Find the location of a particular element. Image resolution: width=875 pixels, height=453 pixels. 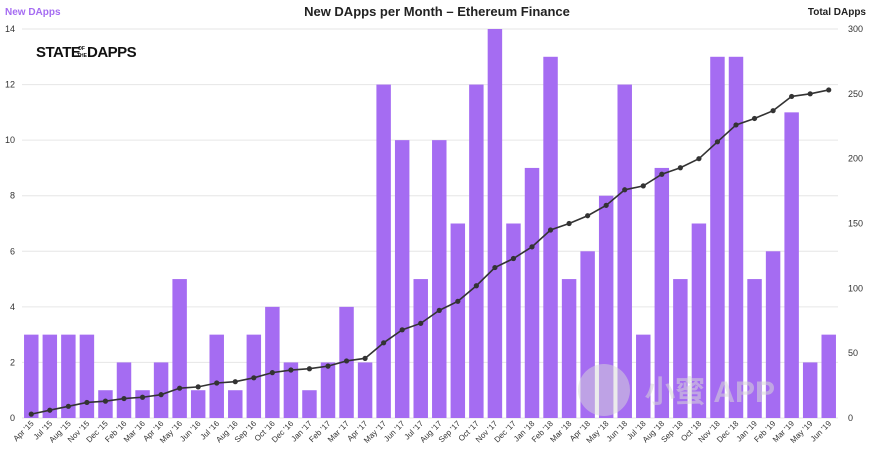

left-tick-label: 14 is located at coordinates (10, 29).